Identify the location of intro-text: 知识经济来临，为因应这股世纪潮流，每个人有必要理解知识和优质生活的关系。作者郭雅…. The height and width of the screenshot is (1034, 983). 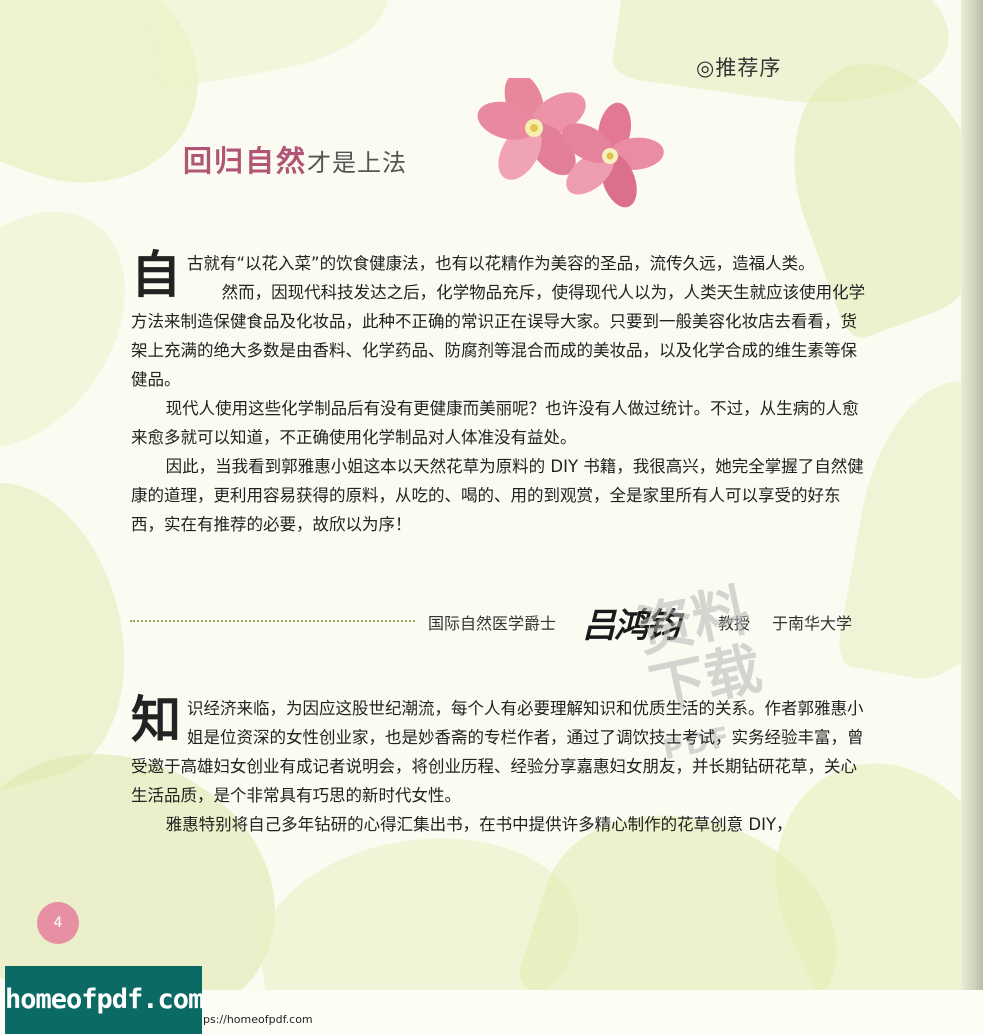
(502, 766).